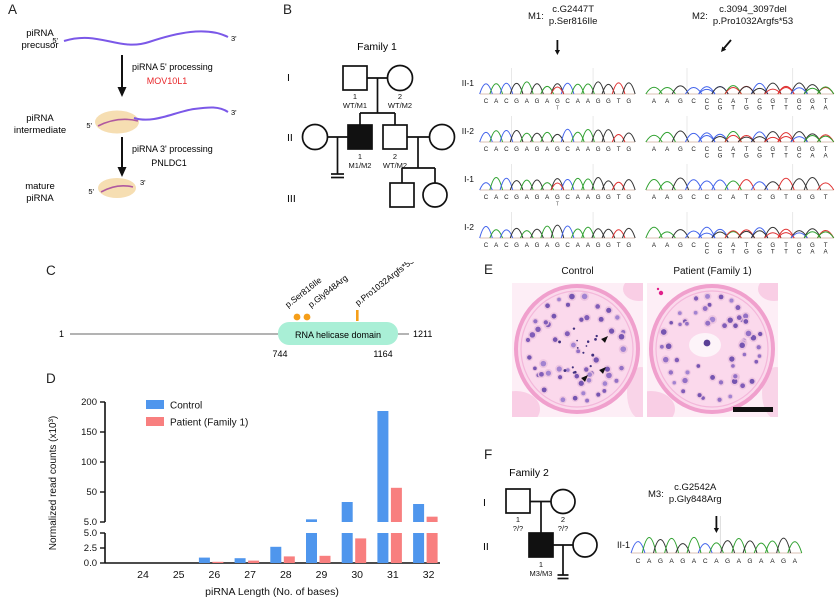 This screenshot has width=840, height=600. I want to click on svg-text: 2.5, so click(90, 548).